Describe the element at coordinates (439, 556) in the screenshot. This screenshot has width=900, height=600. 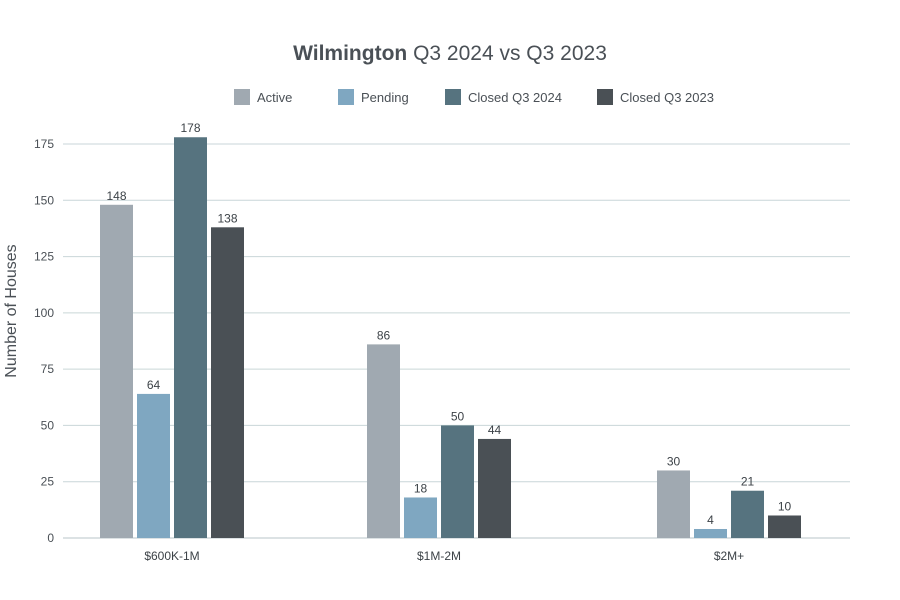
I see `x-tick-label: $1M-2M` at that location.